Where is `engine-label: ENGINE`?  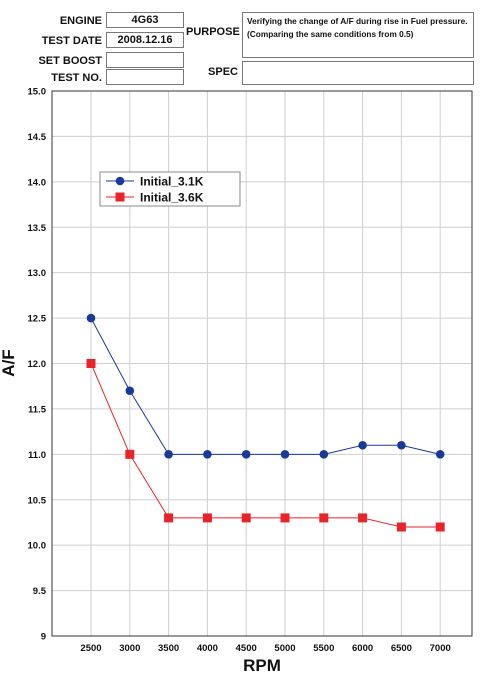 engine-label: ENGINE is located at coordinates (80, 21).